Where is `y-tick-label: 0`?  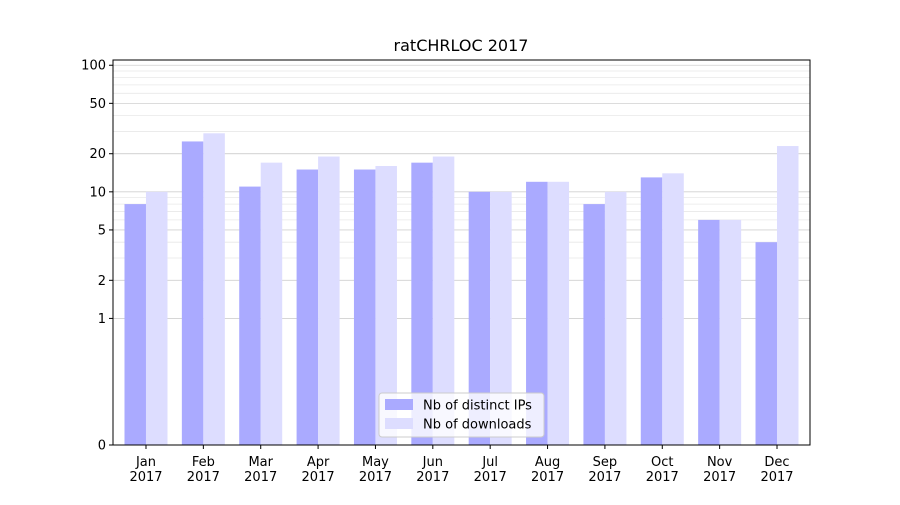 y-tick-label: 0 is located at coordinates (102, 446).